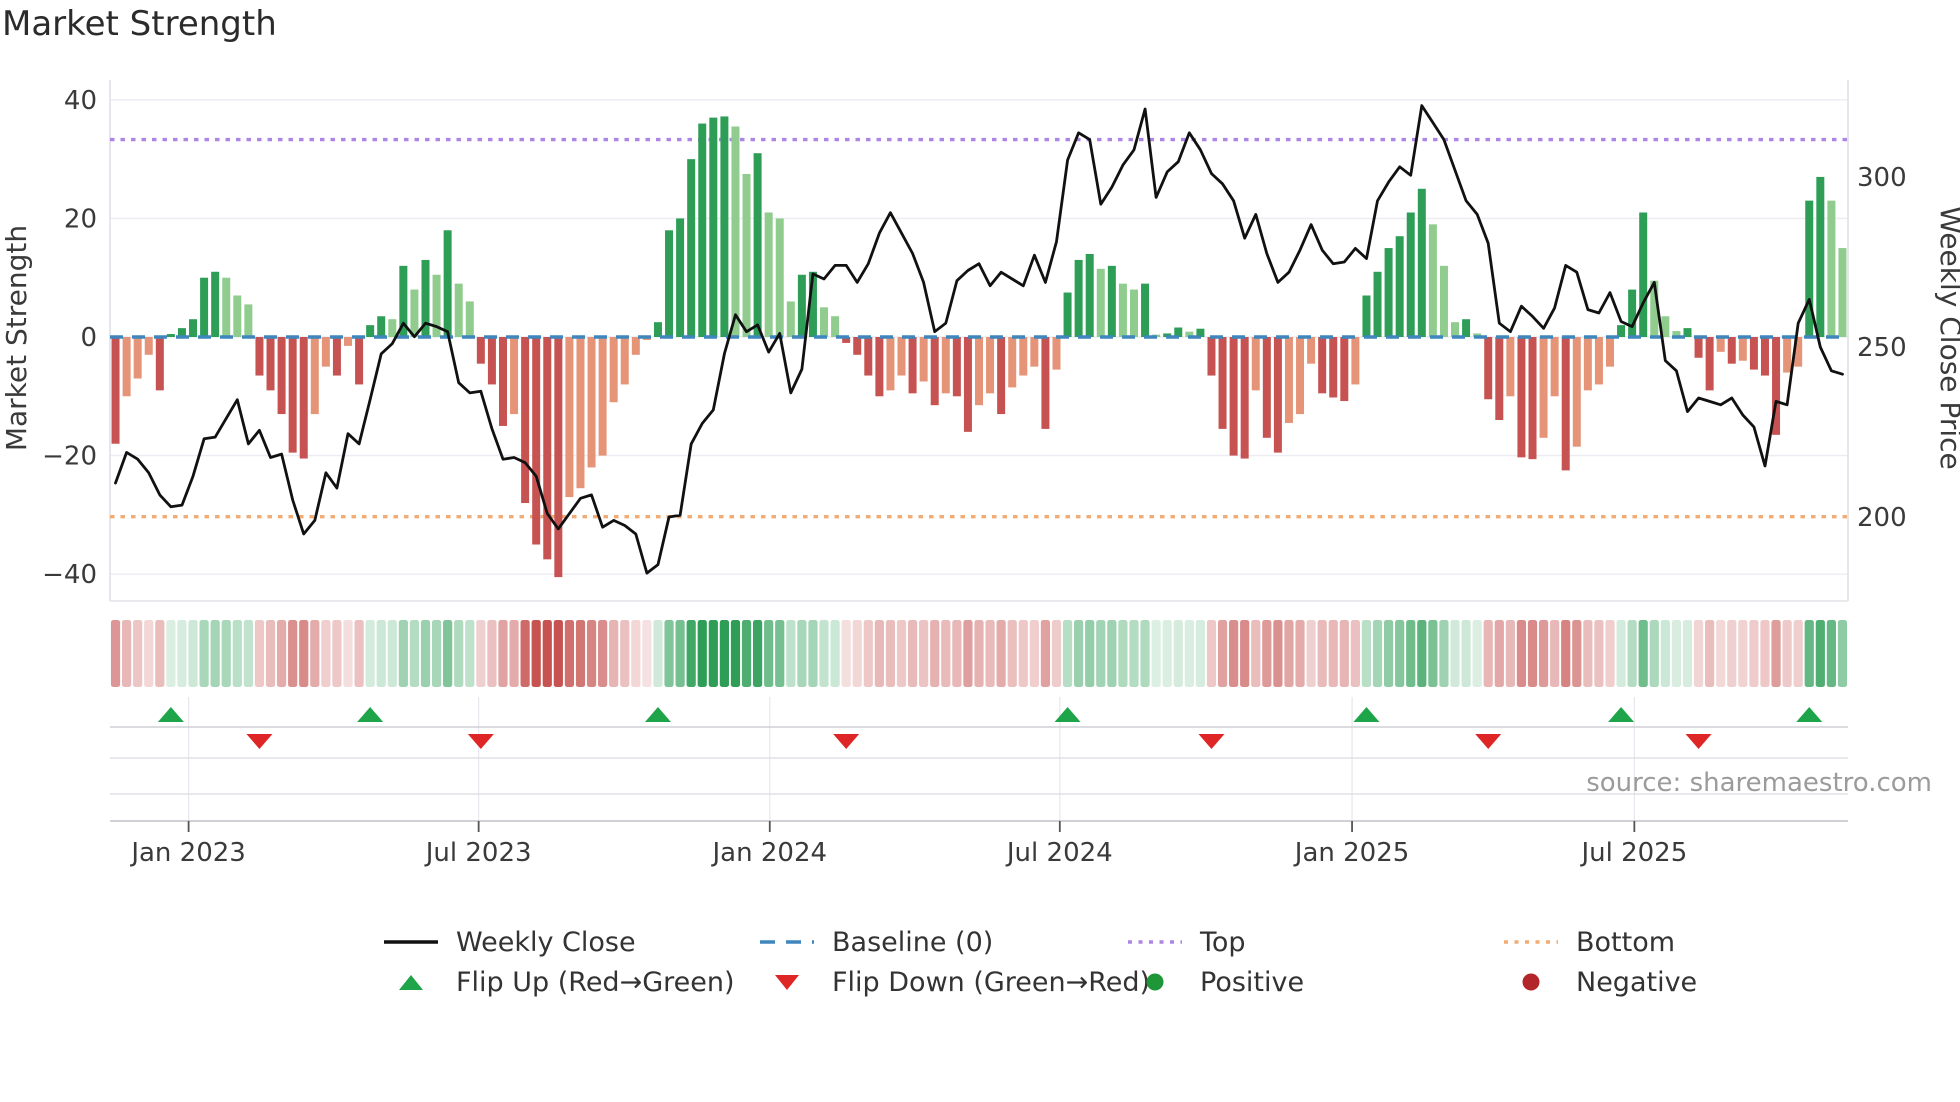 The height and width of the screenshot is (1102, 1960). What do you see at coordinates (979, 741) in the screenshot?
I see `flip-down-markers` at bounding box center [979, 741].